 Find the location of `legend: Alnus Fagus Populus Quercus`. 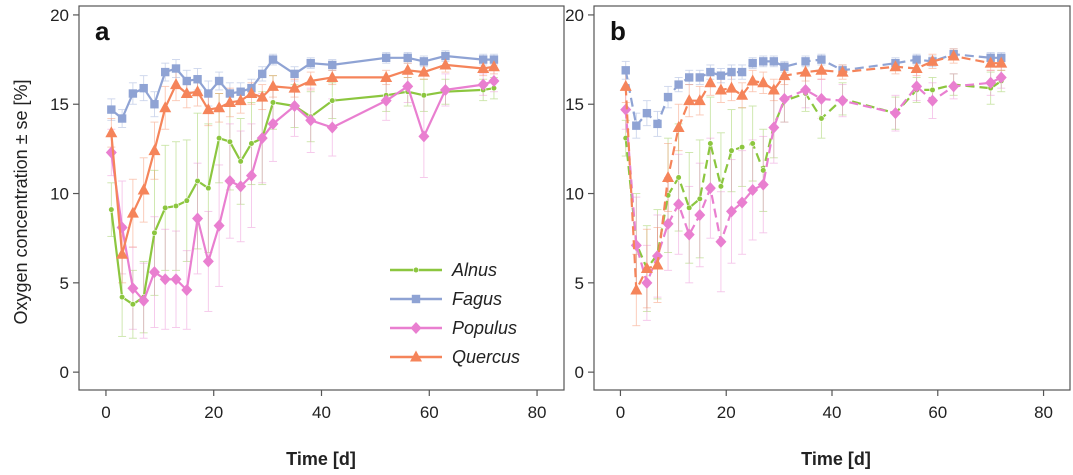

legend: Alnus Fagus Populus Quercus is located at coordinates (455, 313).